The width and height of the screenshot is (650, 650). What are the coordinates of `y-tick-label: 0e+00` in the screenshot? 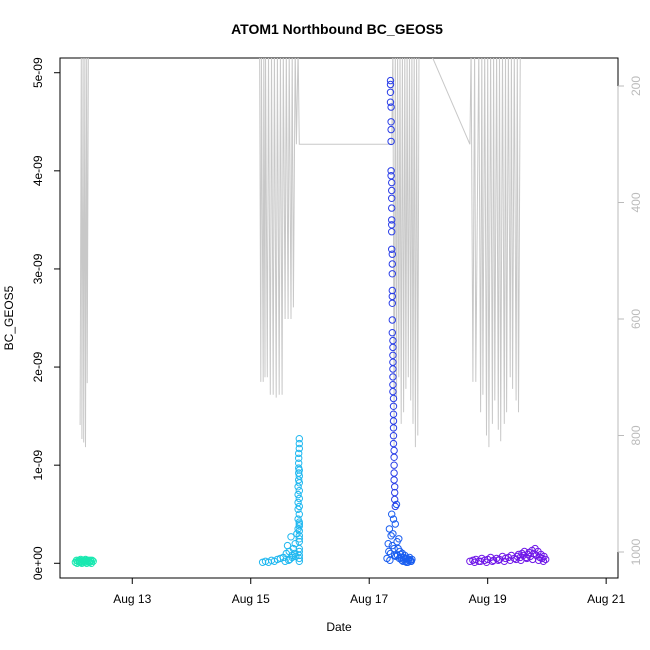 It's located at (38, 563).